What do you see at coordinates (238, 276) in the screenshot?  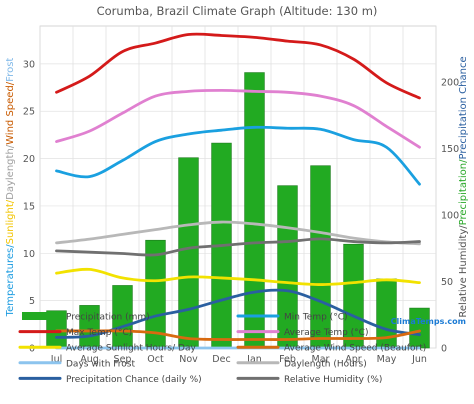 I see `average-sunlight-hours-day-line` at bounding box center [238, 276].